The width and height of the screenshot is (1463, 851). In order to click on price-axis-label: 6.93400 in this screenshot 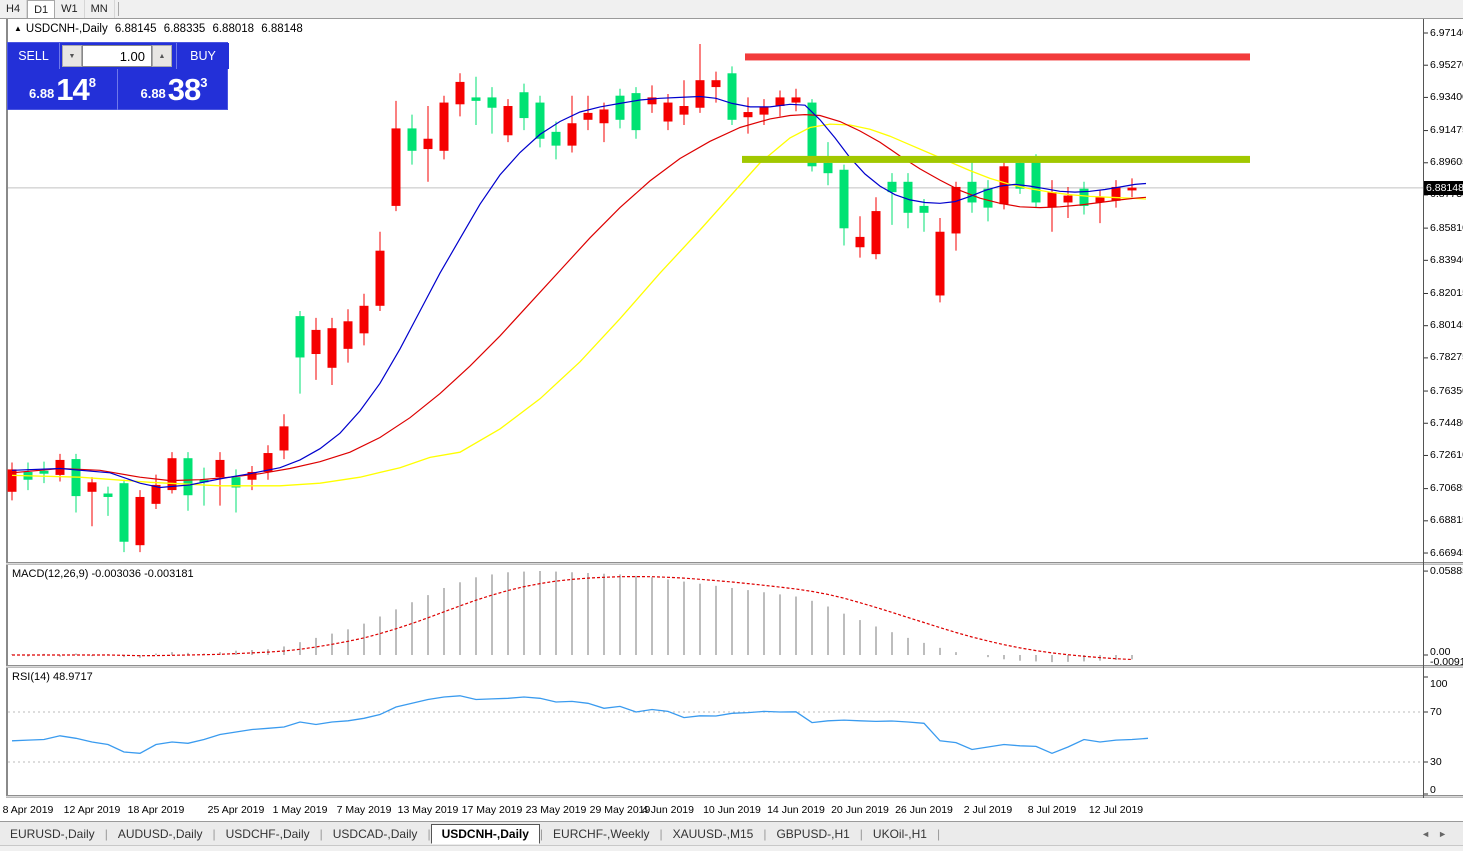, I will do `click(1446, 96)`.